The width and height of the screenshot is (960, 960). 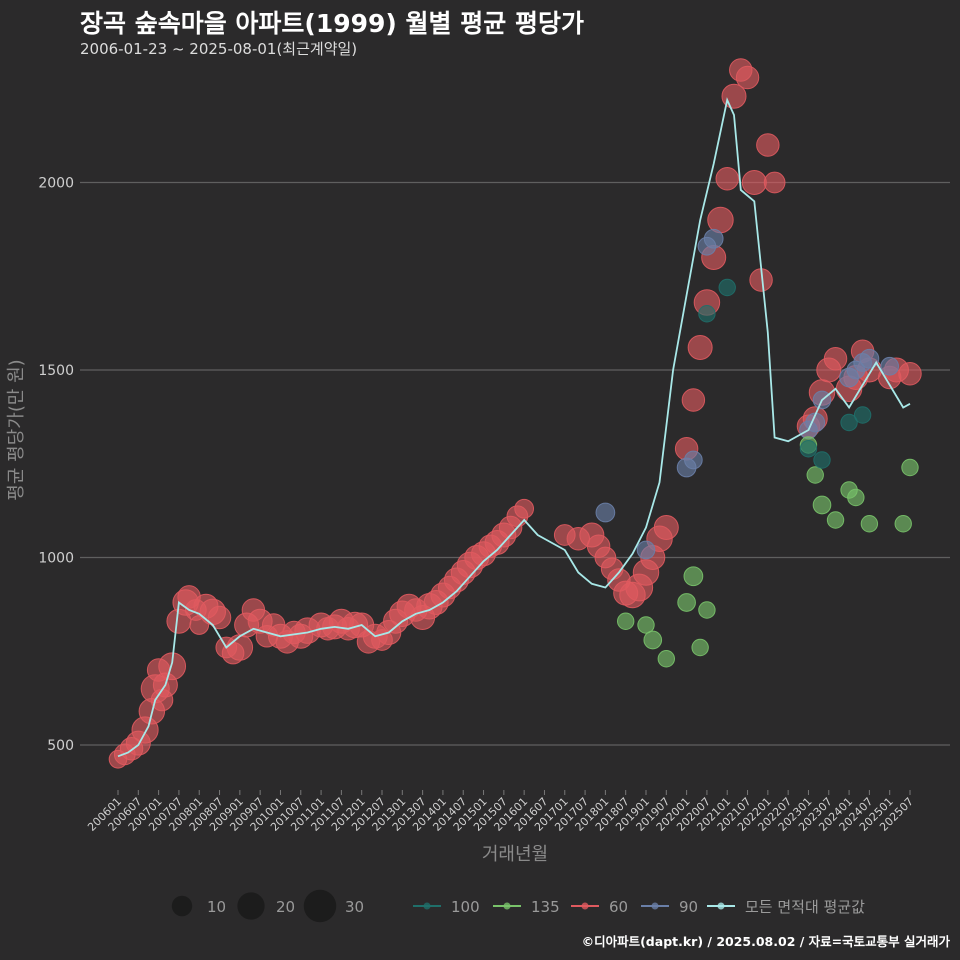 What do you see at coordinates (56, 465) in the screenshot?
I see `y-axis-ticks: 500 1000 1500 2000` at bounding box center [56, 465].